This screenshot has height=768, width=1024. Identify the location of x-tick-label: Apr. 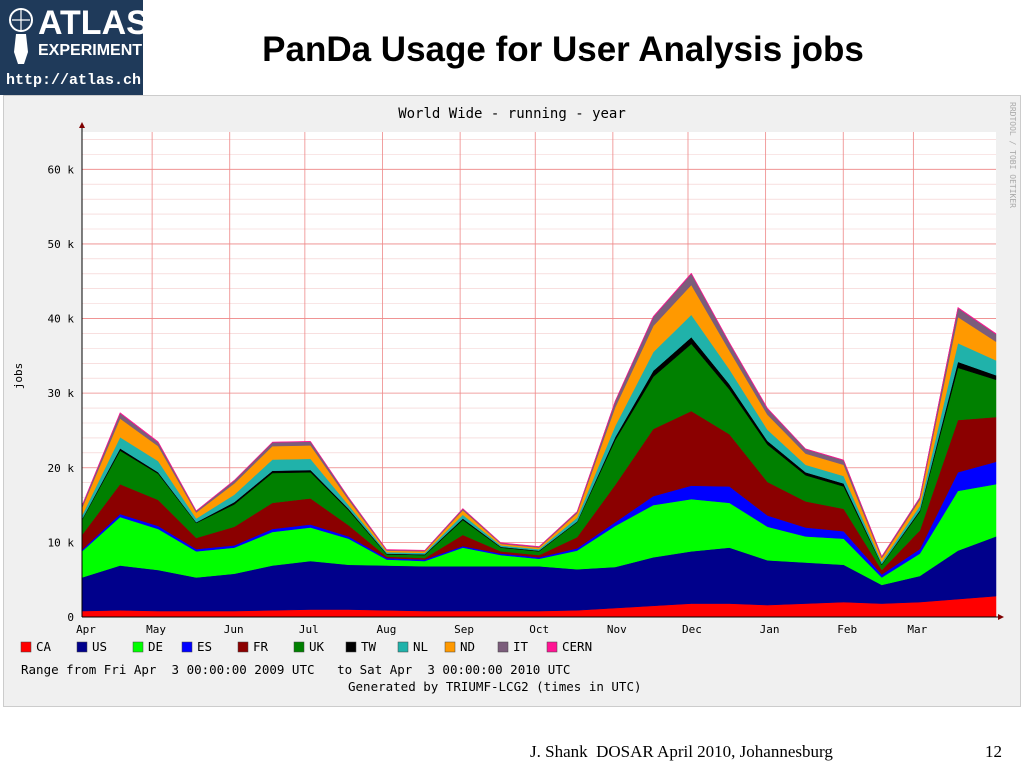
(86, 629).